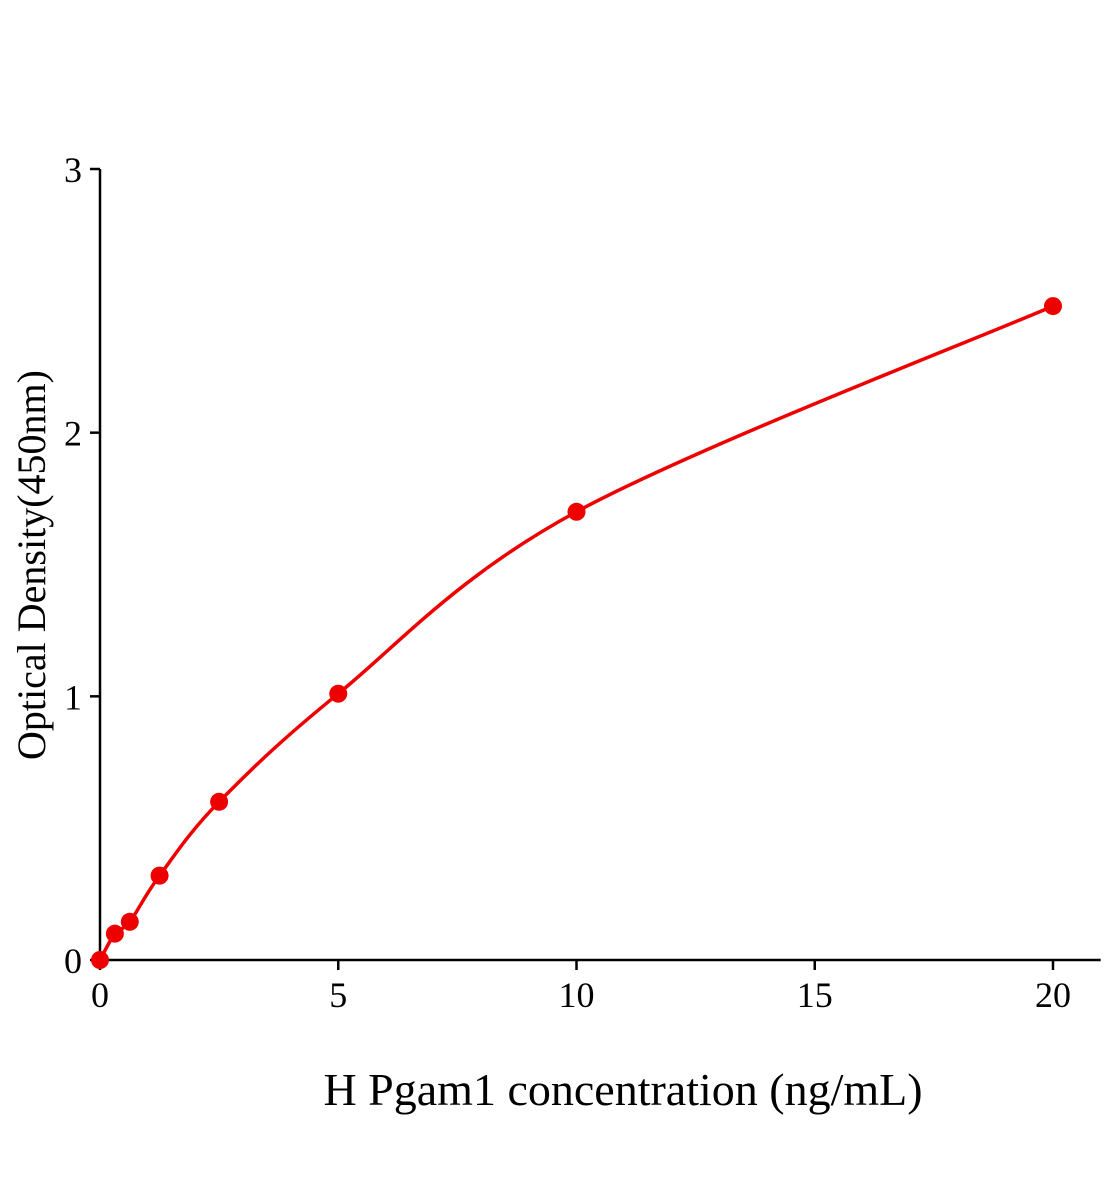  I want to click on y-tick-label: 2, so click(73, 434).